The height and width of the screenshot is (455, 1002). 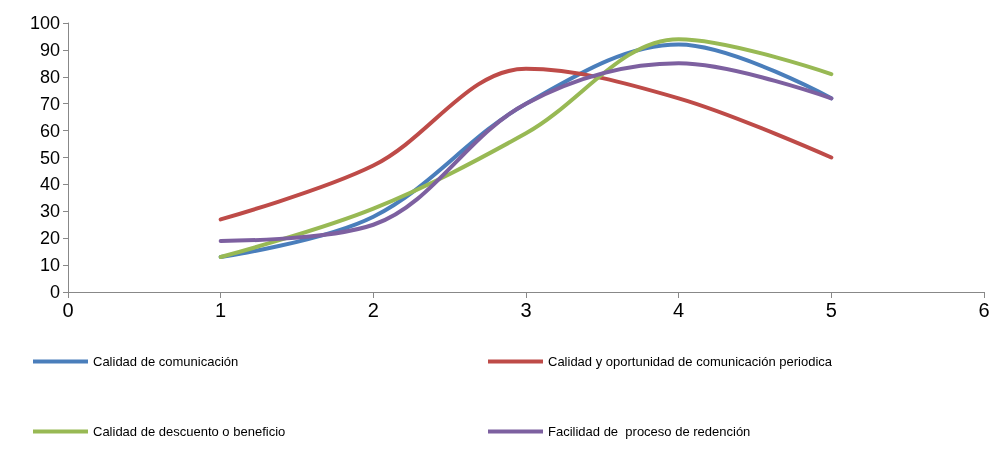 What do you see at coordinates (49, 49) in the screenshot?
I see `y-tick-label: 90` at bounding box center [49, 49].